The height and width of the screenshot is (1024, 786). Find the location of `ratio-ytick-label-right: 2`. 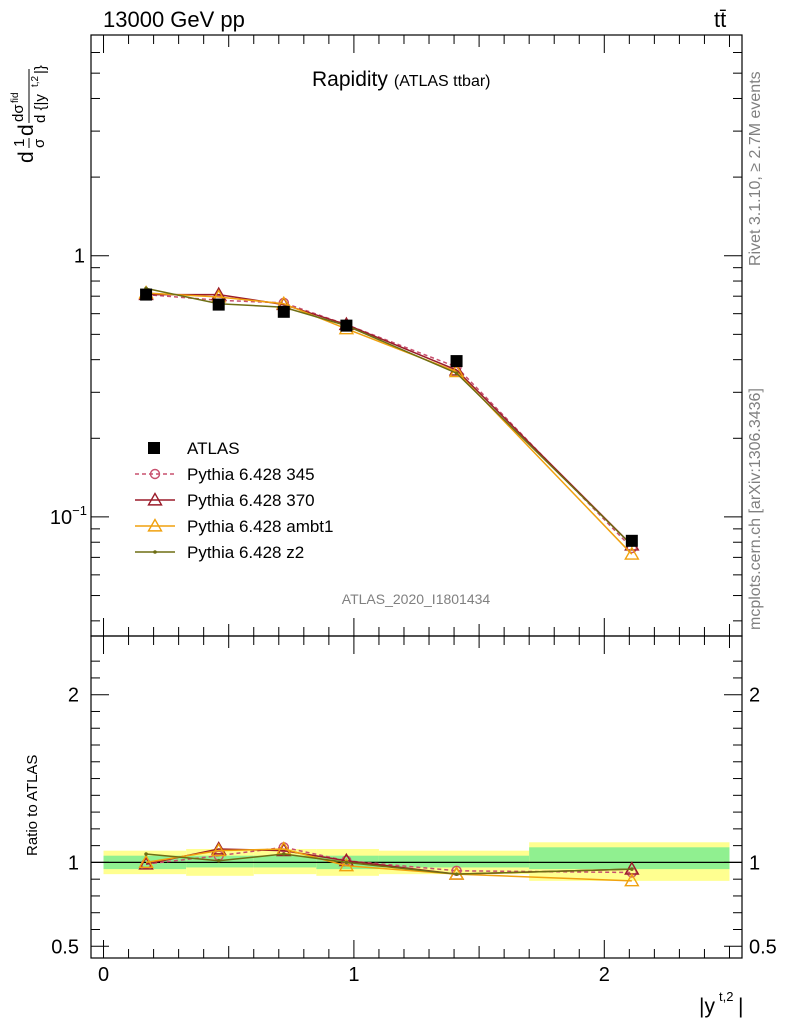

ratio-ytick-label-right: 2 is located at coordinates (754, 696).